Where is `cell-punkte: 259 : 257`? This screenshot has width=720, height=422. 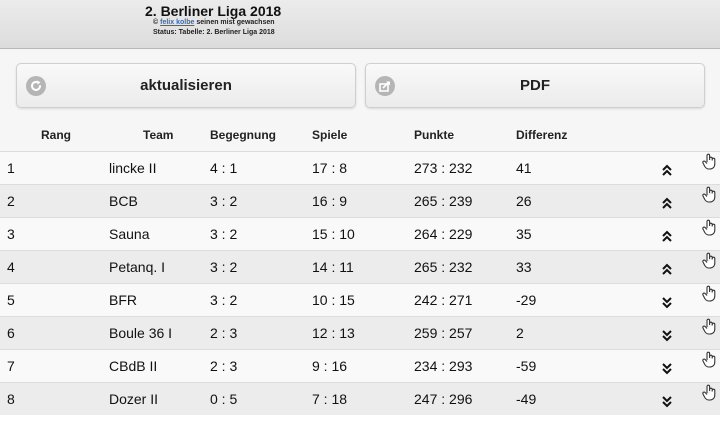 cell-punkte: 259 : 257 is located at coordinates (443, 333).